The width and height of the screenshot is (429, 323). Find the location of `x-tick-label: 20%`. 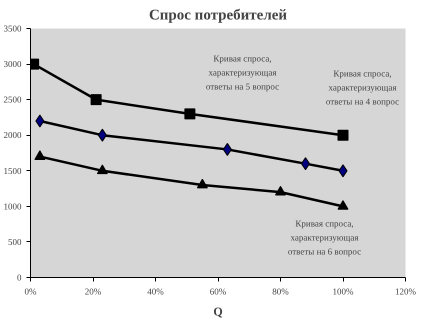

x-tick-label: 20% is located at coordinates (93, 291).